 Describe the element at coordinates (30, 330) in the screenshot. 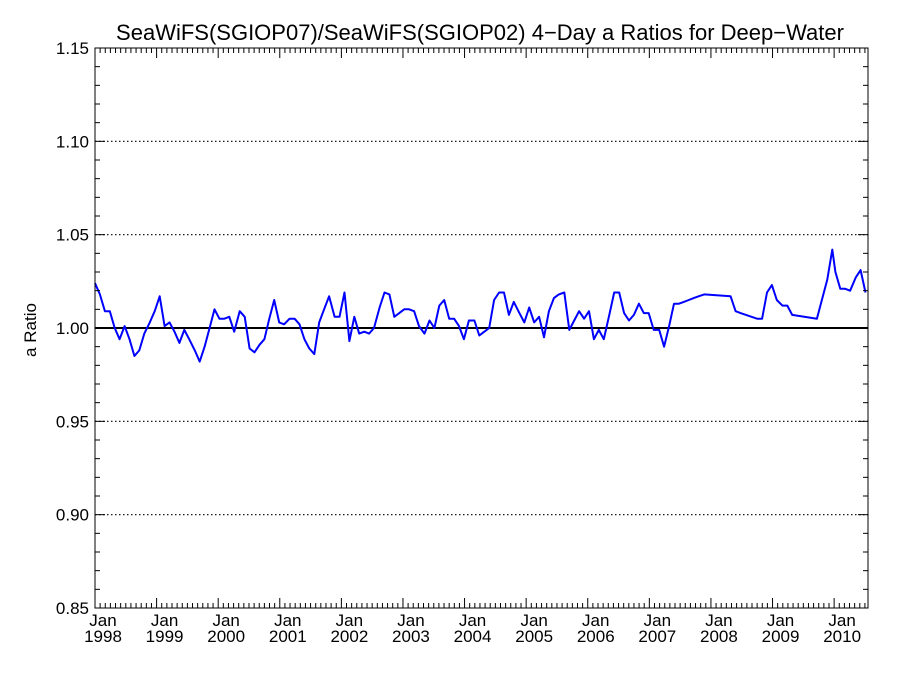

I see `y-axis-label: a Ratio` at that location.